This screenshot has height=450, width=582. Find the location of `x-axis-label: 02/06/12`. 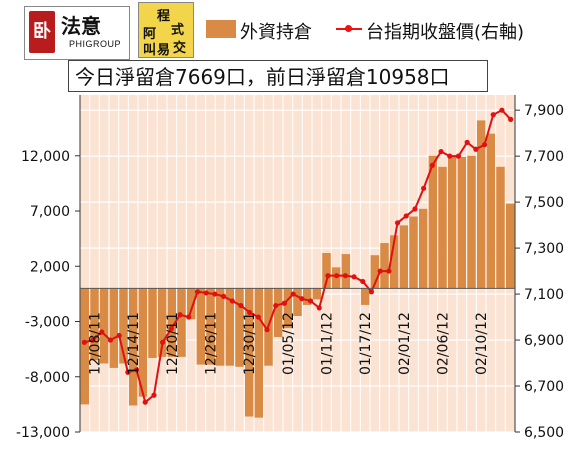

x-axis-label: 02/06/12 is located at coordinates (444, 343).